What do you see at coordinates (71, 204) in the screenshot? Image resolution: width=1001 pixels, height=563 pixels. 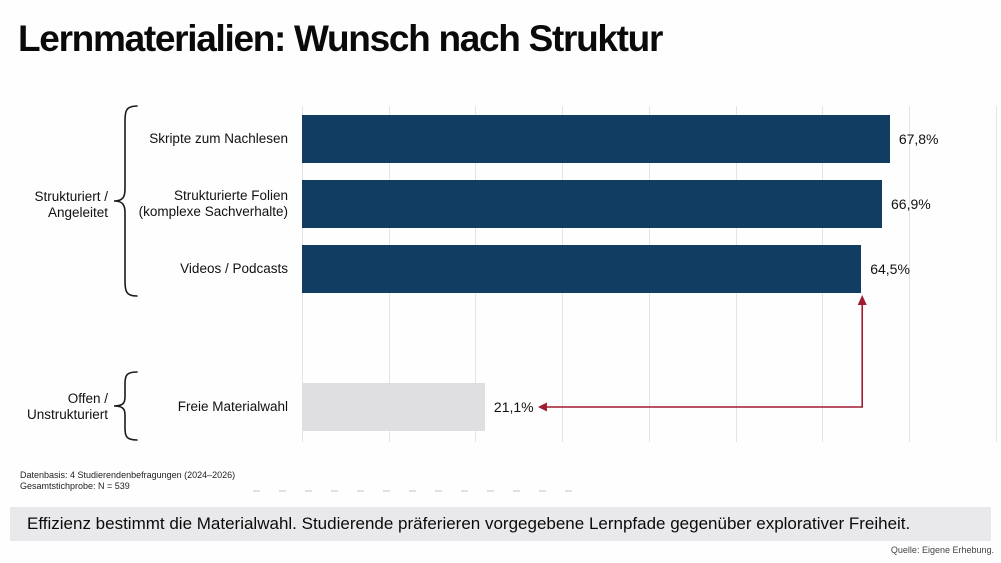 I see `group-label-structured: Strukturiert / Angeleitet` at bounding box center [71, 204].